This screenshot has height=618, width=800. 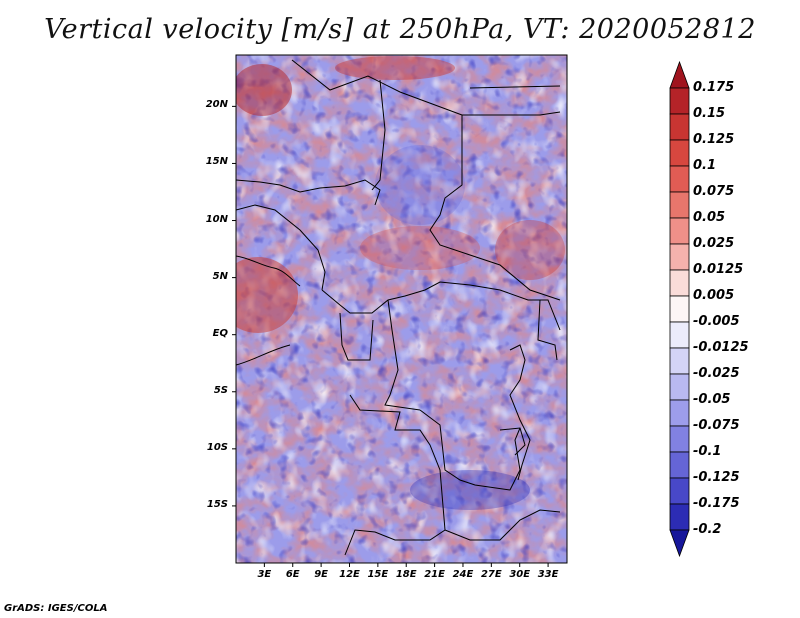 I want to click on lon-tick-label: 18E, so click(x=406, y=574).